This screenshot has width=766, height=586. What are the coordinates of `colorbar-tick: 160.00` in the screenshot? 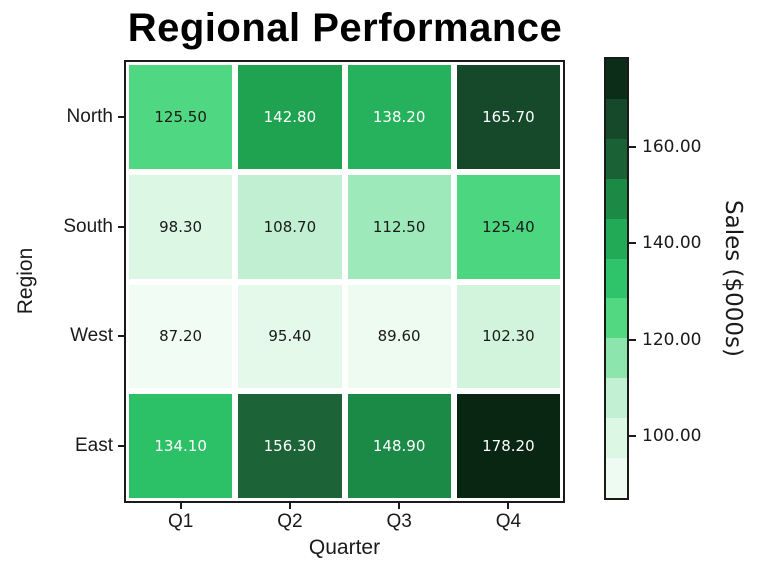 It's located at (665, 147).